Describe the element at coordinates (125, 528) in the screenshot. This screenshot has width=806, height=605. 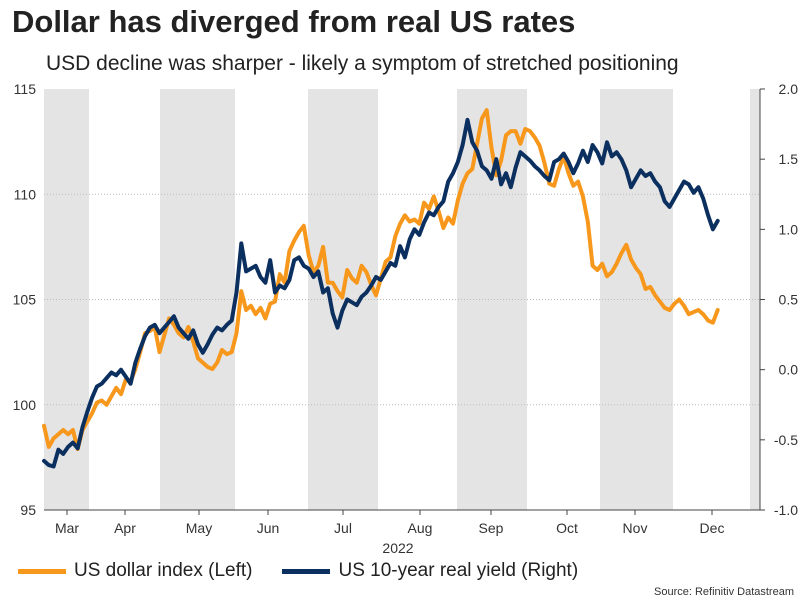
I see `x-tick-label-apr: Apr` at that location.